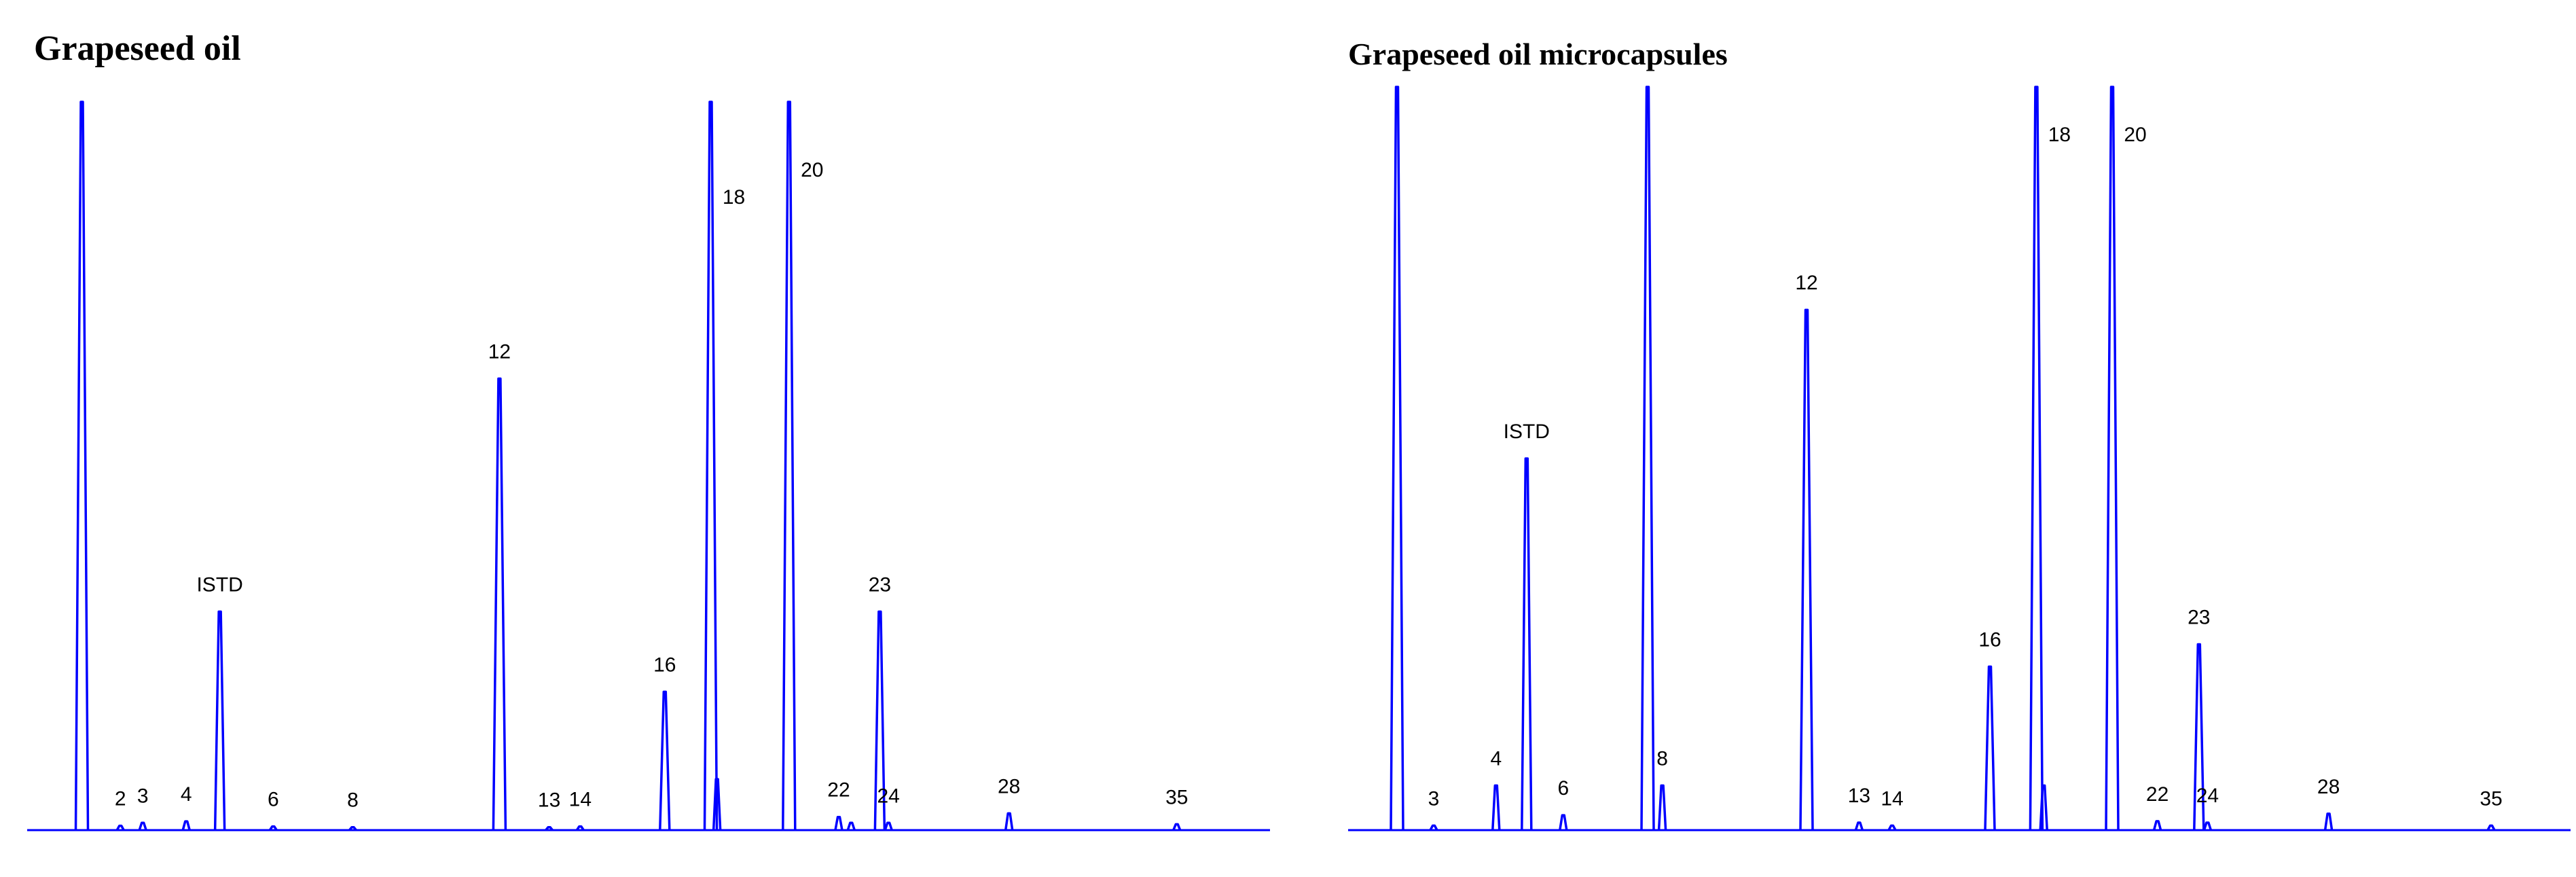 The height and width of the screenshot is (877, 2576). I want to click on panel-title-grapeseed-oil: Grapeseed oil, so click(137, 48).